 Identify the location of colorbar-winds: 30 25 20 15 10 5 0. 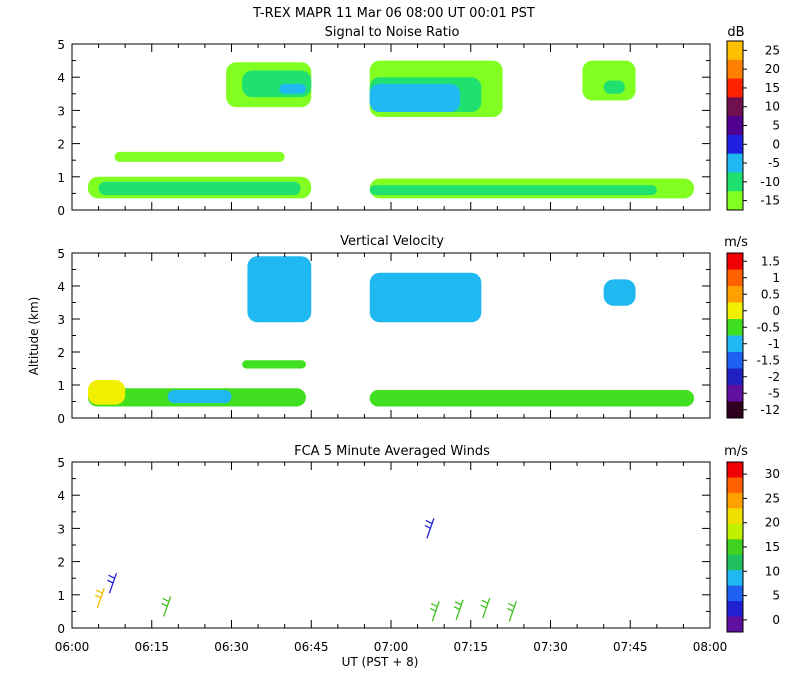
(753, 547).